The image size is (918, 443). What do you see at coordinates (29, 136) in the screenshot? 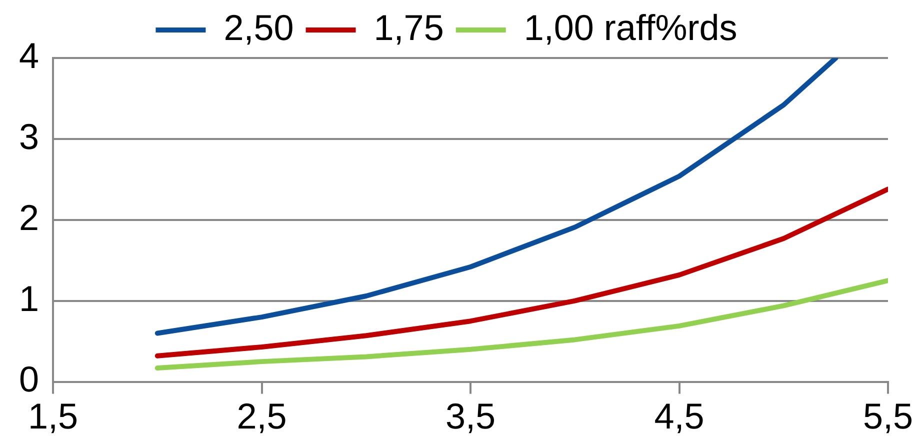
I see `y-tick-label: 3` at bounding box center [29, 136].